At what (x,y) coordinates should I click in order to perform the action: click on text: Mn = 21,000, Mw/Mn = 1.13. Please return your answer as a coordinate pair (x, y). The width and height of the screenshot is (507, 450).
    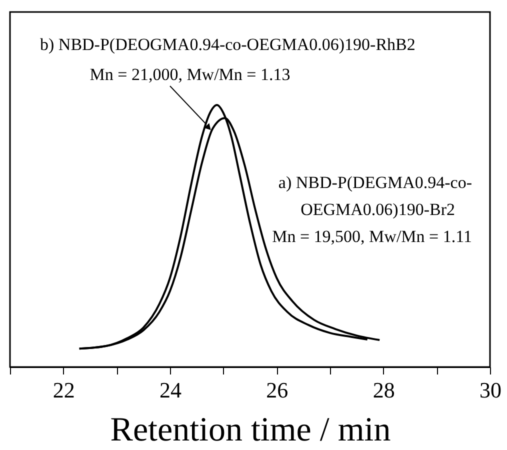
    Looking at the image, I should click on (190, 74).